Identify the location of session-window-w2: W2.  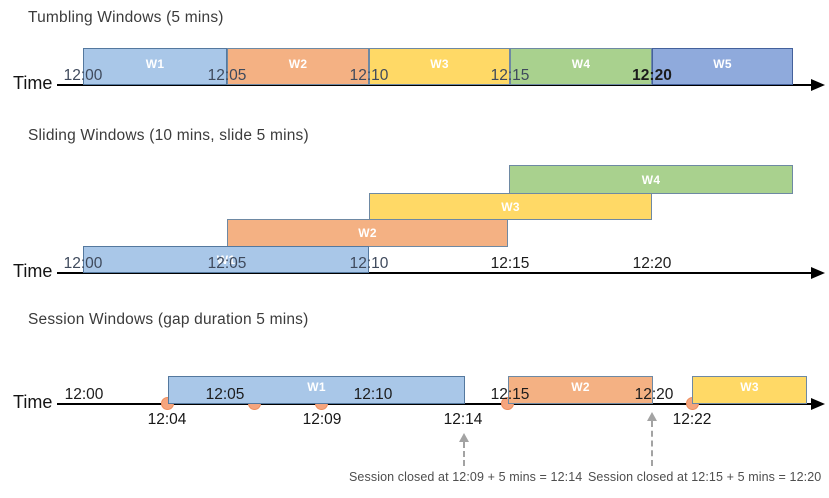
(580, 390).